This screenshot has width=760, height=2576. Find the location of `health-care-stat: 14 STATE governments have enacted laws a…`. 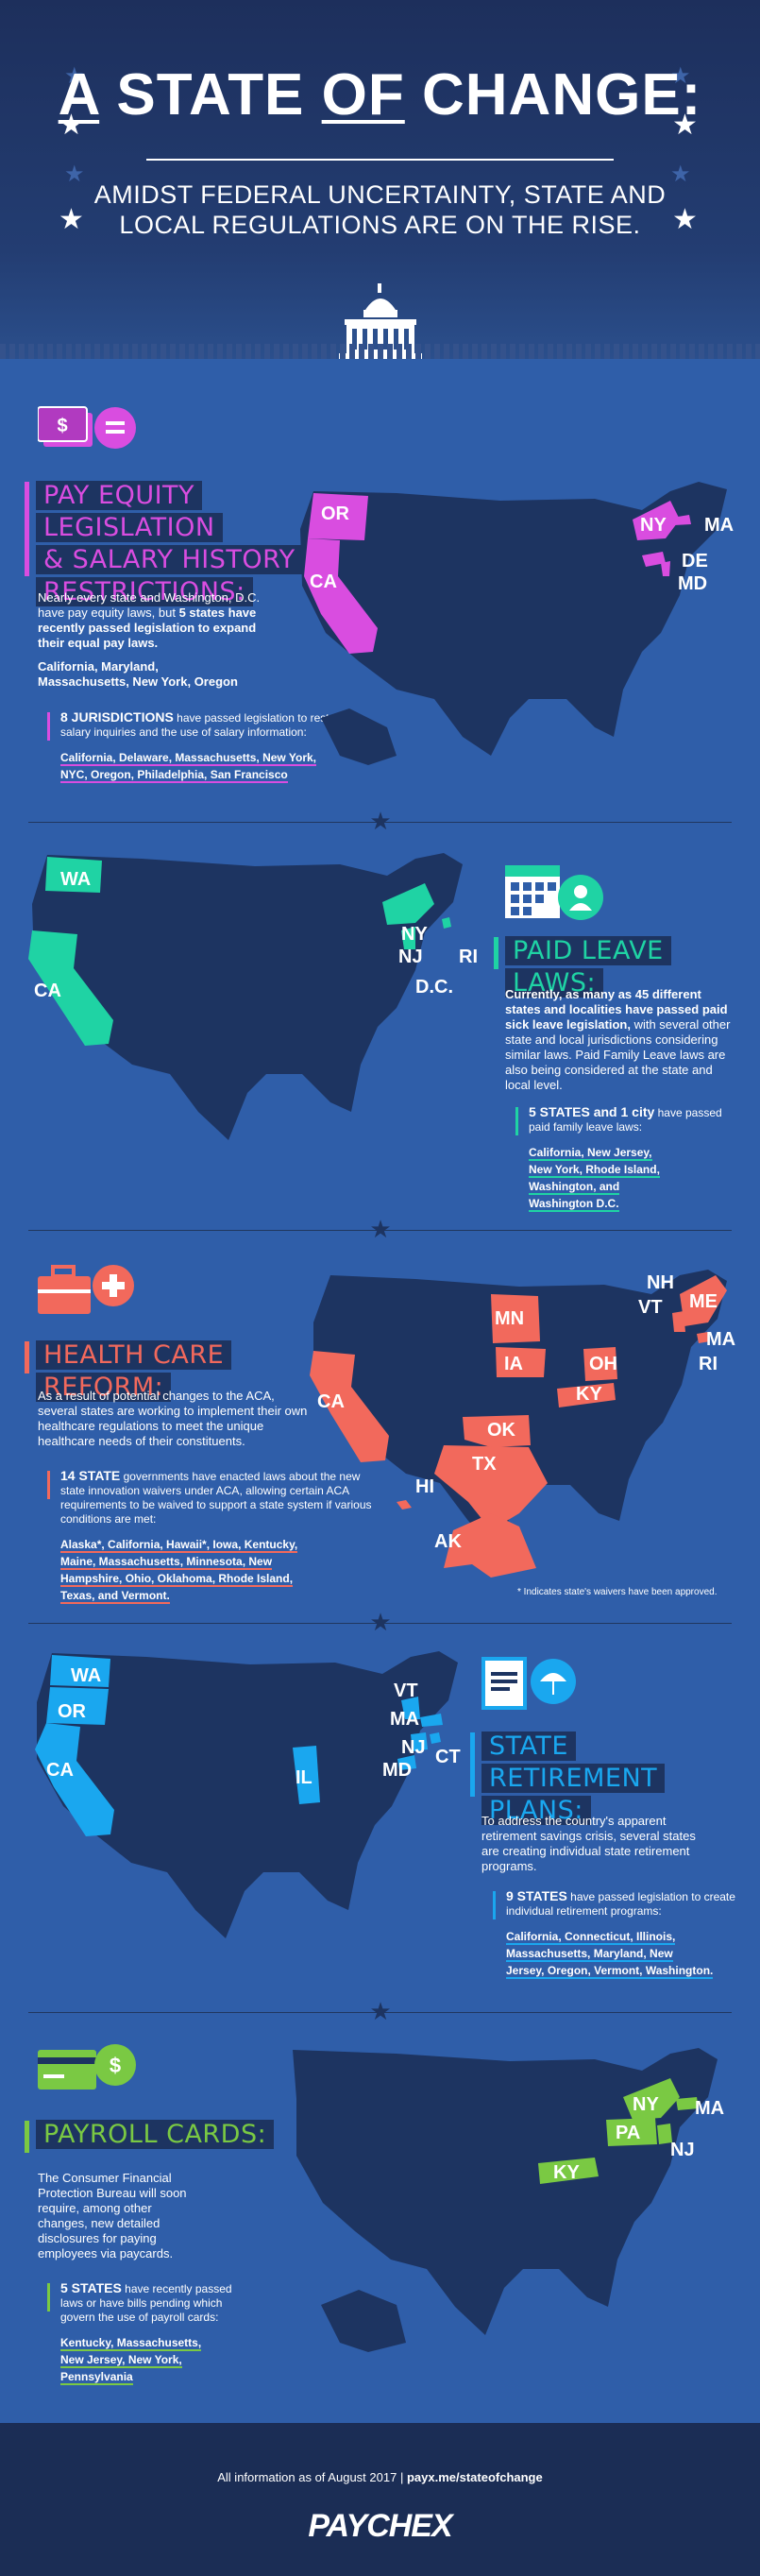

health-care-stat: 14 STATE governments have enacted laws a… is located at coordinates (210, 1537).